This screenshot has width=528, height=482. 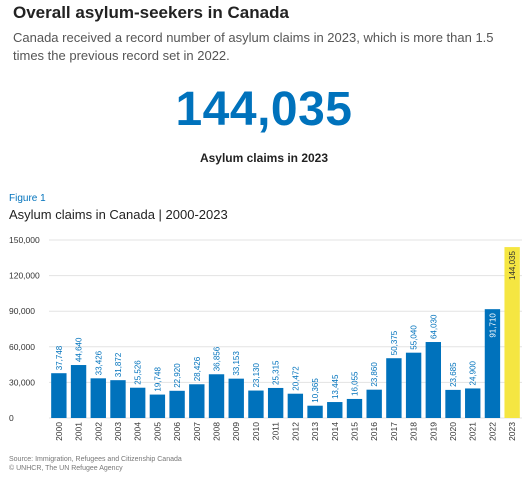 I want to click on value-label: 23,685, so click(x=453, y=374).